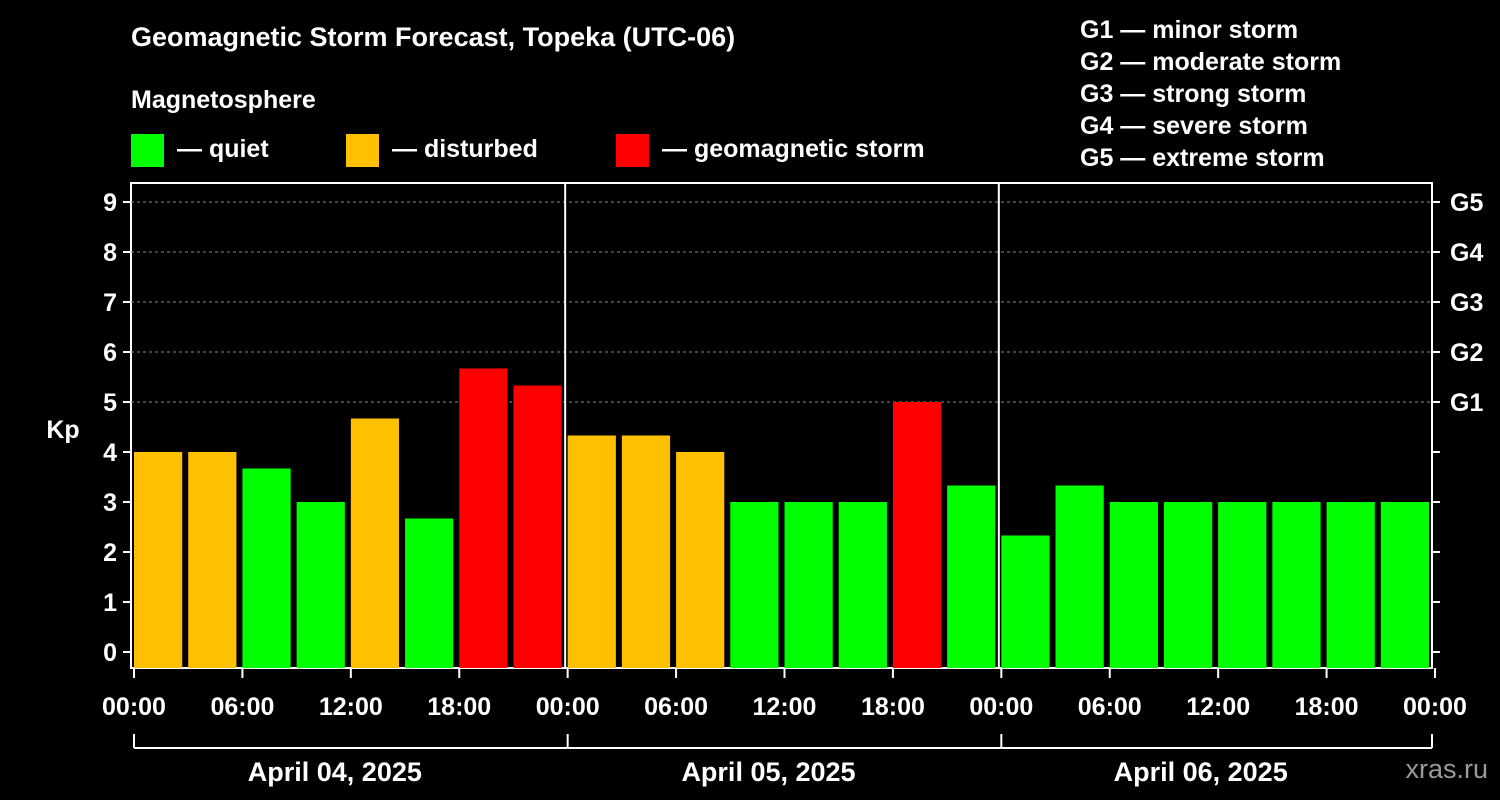 The image size is (1500, 800). What do you see at coordinates (110, 253) in the screenshot?
I see `y-tick-label: 8` at bounding box center [110, 253].